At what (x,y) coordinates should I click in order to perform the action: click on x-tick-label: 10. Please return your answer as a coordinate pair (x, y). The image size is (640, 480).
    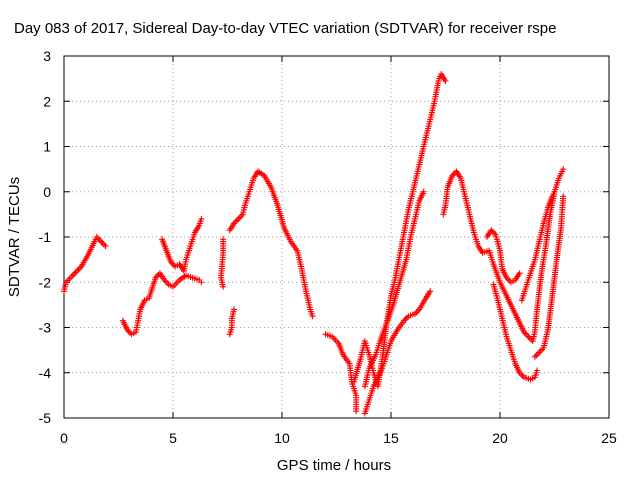
    Looking at the image, I should click on (282, 438).